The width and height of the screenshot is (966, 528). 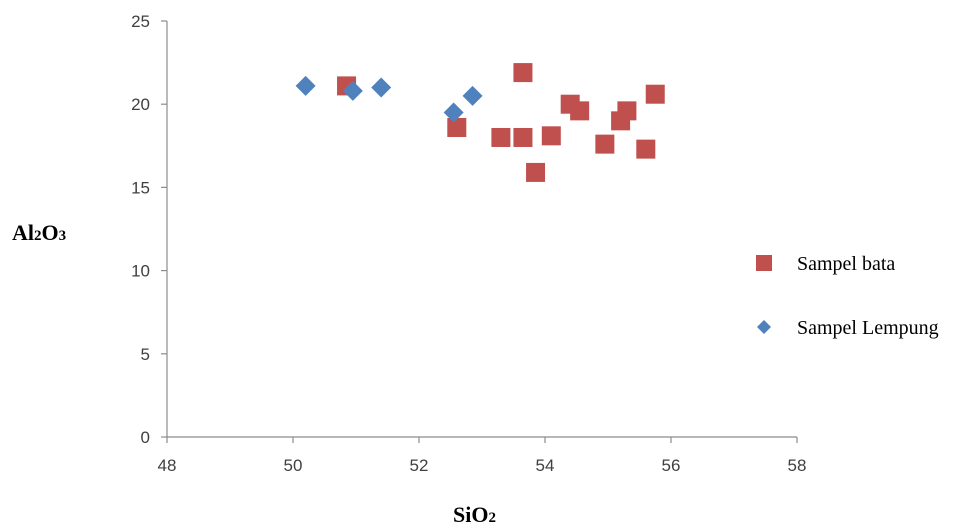 What do you see at coordinates (474, 514) in the screenshot?
I see `x-axis-title: SiO2` at bounding box center [474, 514].